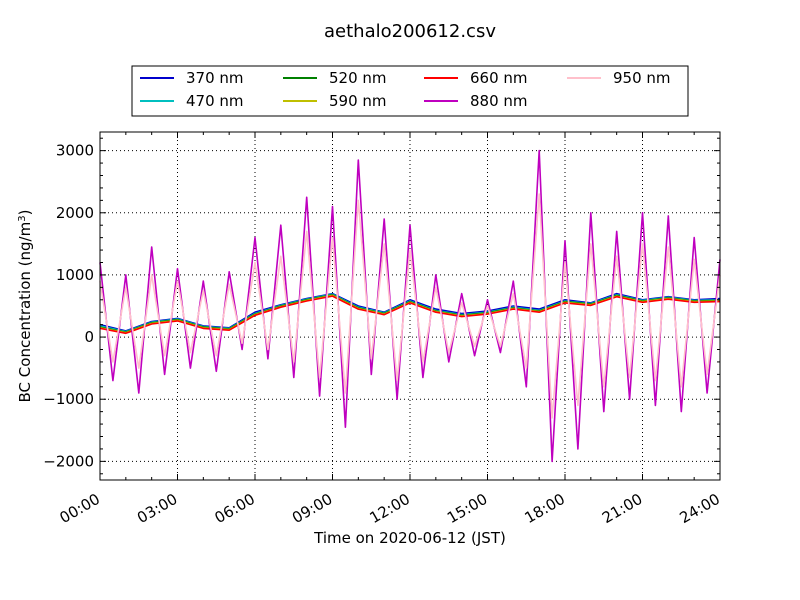  I want to click on y-tick-label: 1000, so click(75, 275).